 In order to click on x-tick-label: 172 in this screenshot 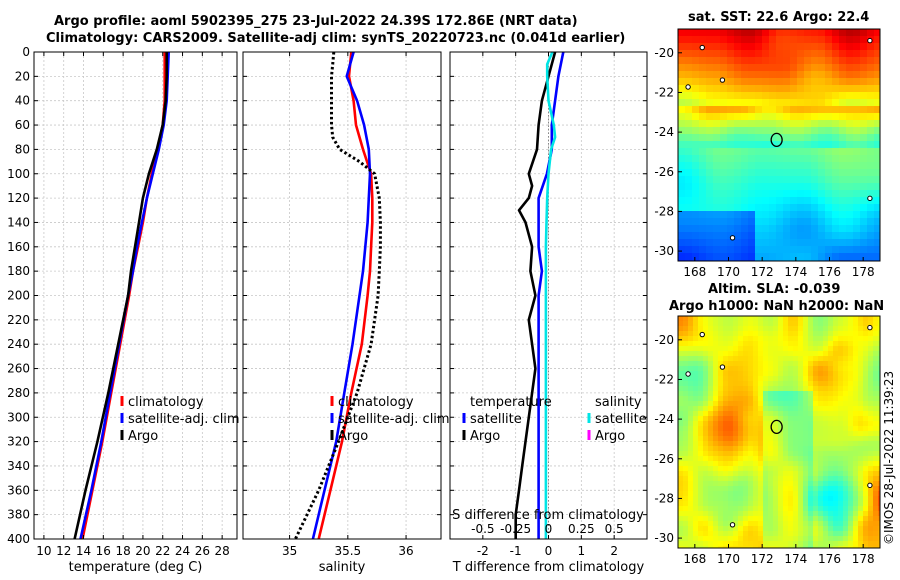, I will do `click(762, 272)`.